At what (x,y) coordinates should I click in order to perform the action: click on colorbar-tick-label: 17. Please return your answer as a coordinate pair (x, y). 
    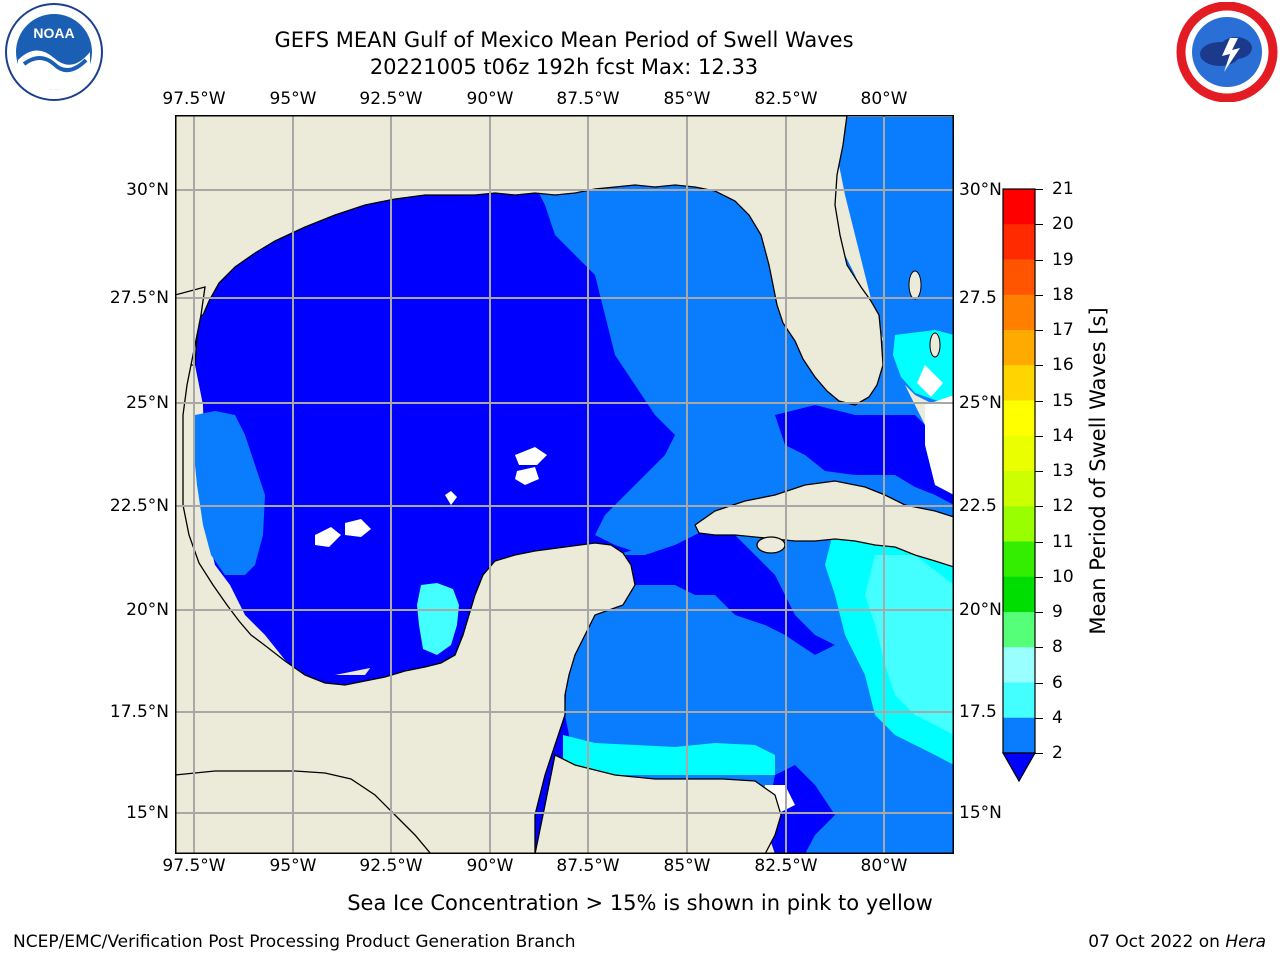
    Looking at the image, I should click on (1063, 330).